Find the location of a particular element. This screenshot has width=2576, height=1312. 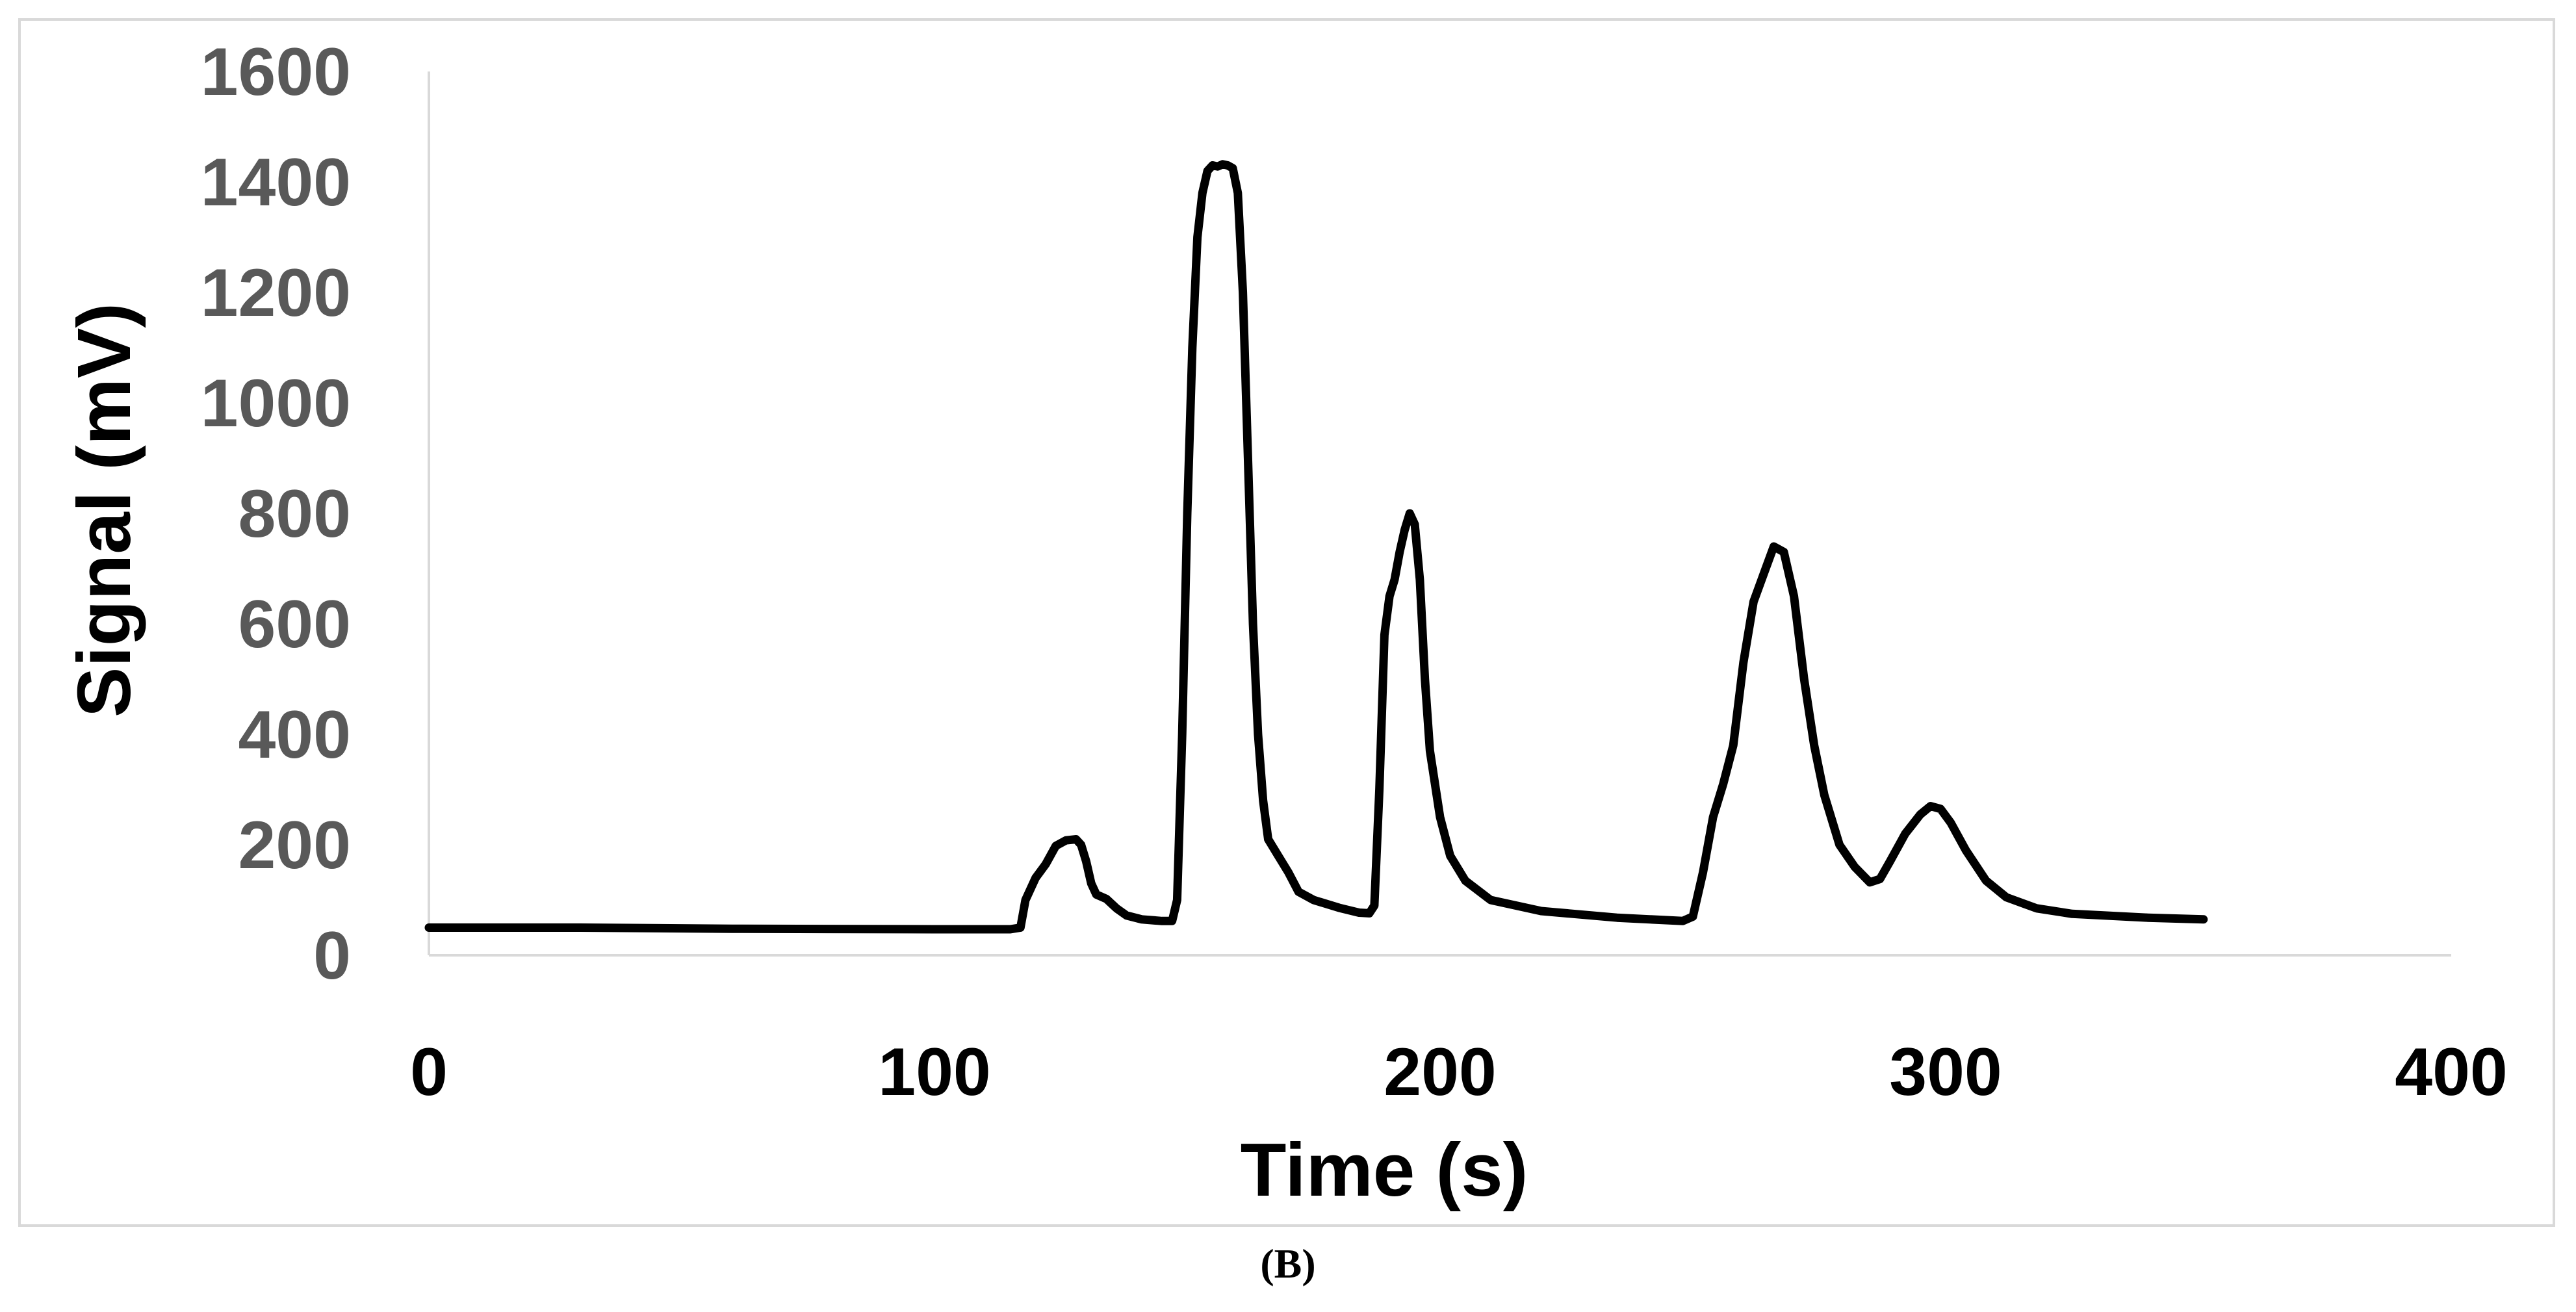

y-tick-labels: 0 200 400 600 800 1000 1200 1400 1600 is located at coordinates (276, 514).